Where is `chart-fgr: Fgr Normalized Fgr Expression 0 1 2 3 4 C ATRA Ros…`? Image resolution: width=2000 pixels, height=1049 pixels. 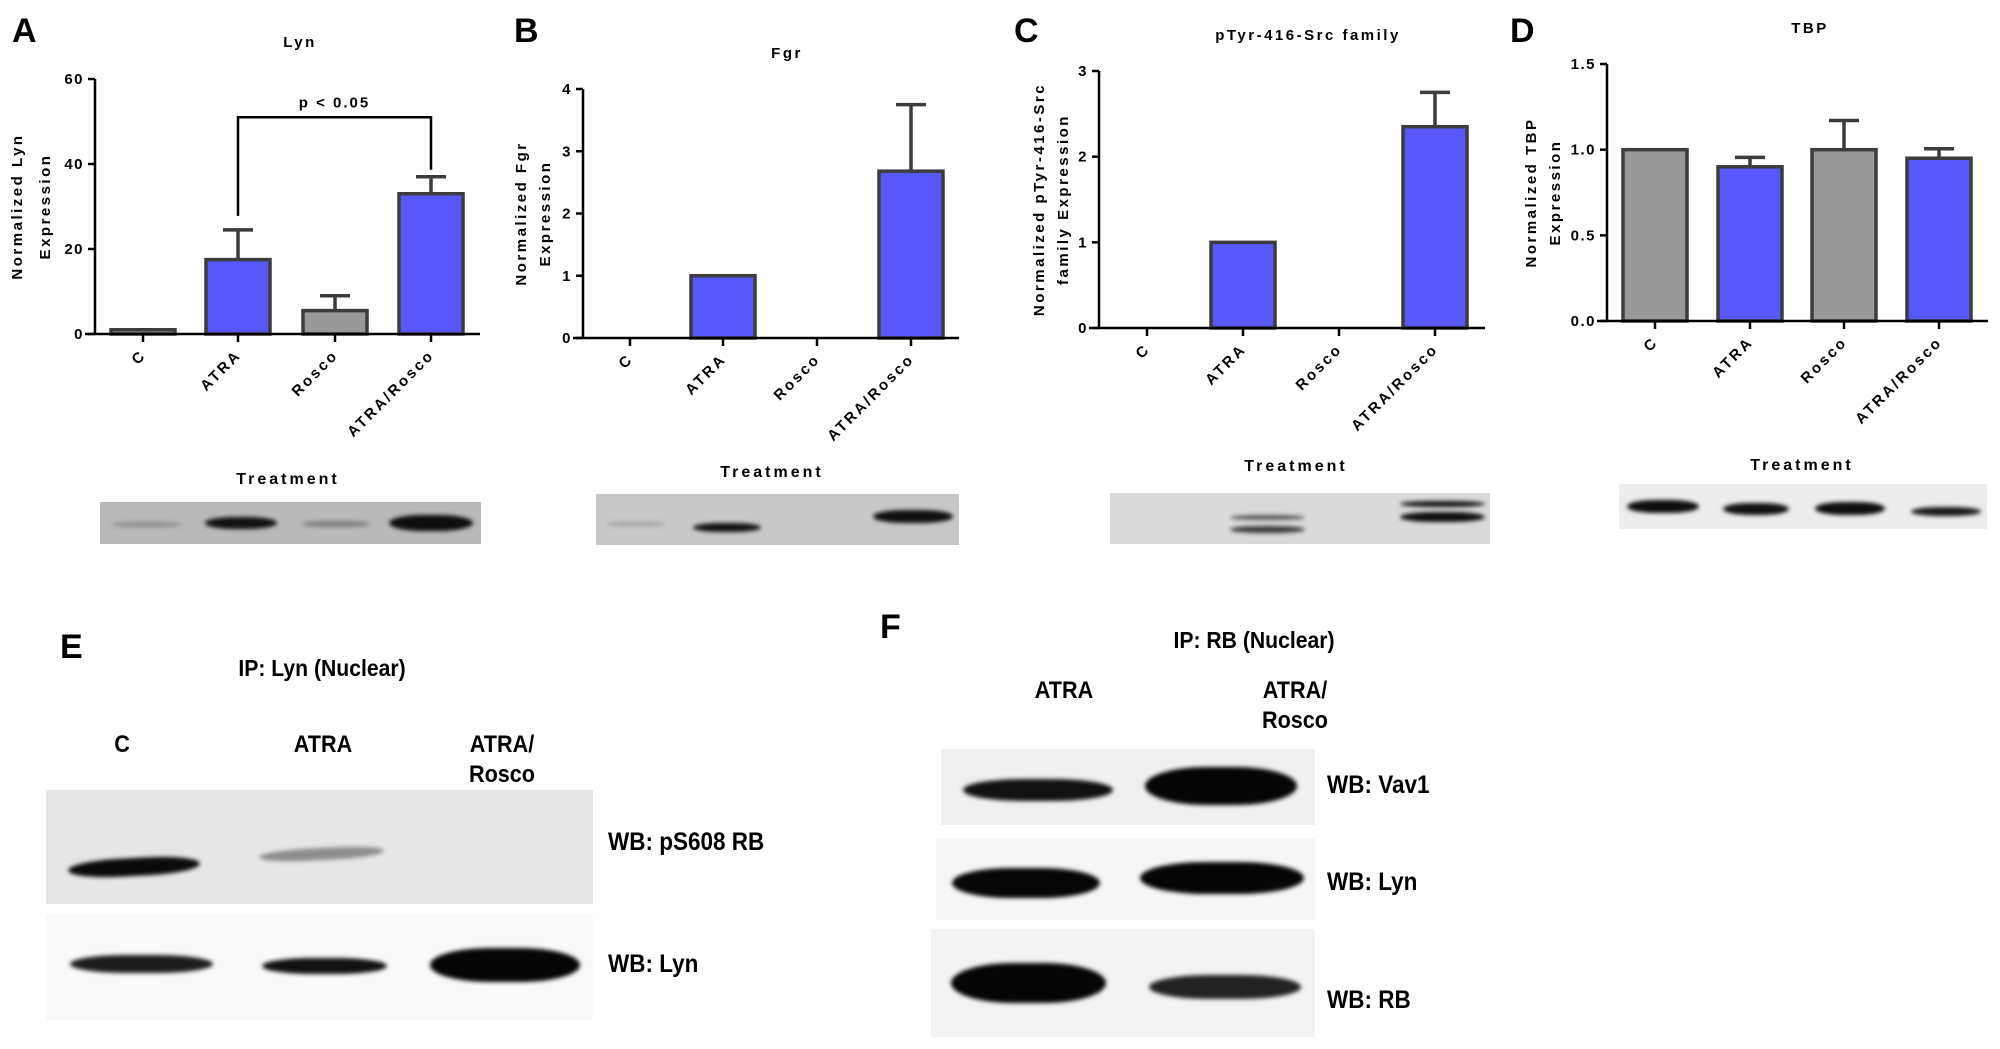
chart-fgr: Fgr Normalized Fgr Expression 0 1 2 3 4 C ATRA Ros… is located at coordinates (736, 245).